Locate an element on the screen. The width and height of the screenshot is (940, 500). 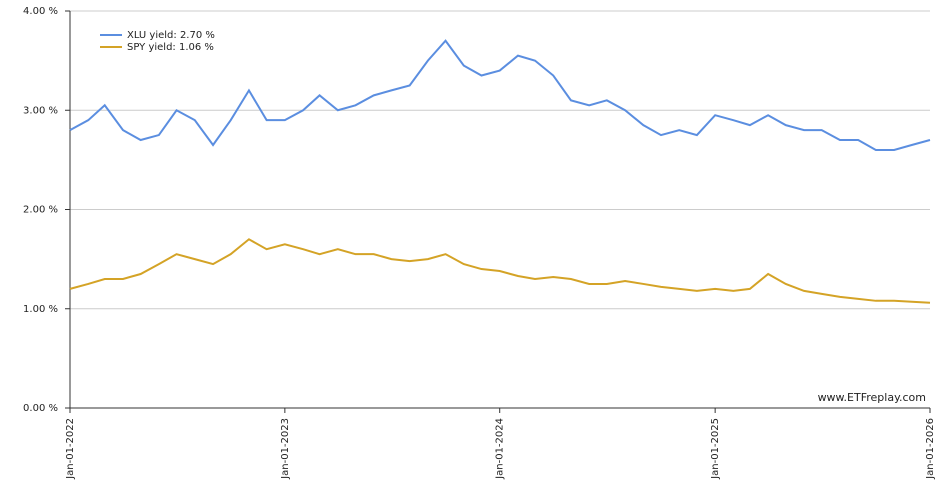
y-tick-label: 4.00 % is located at coordinates (40, 11).